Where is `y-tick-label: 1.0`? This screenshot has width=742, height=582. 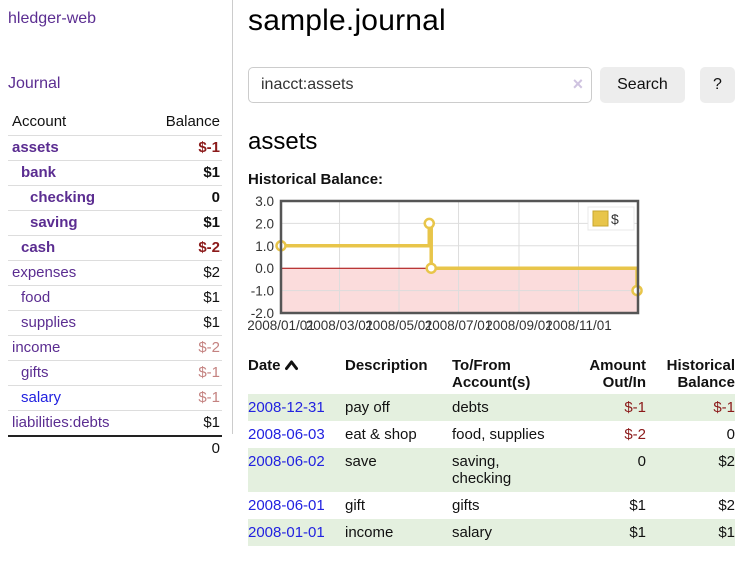
y-tick-label: 1.0 is located at coordinates (264, 246).